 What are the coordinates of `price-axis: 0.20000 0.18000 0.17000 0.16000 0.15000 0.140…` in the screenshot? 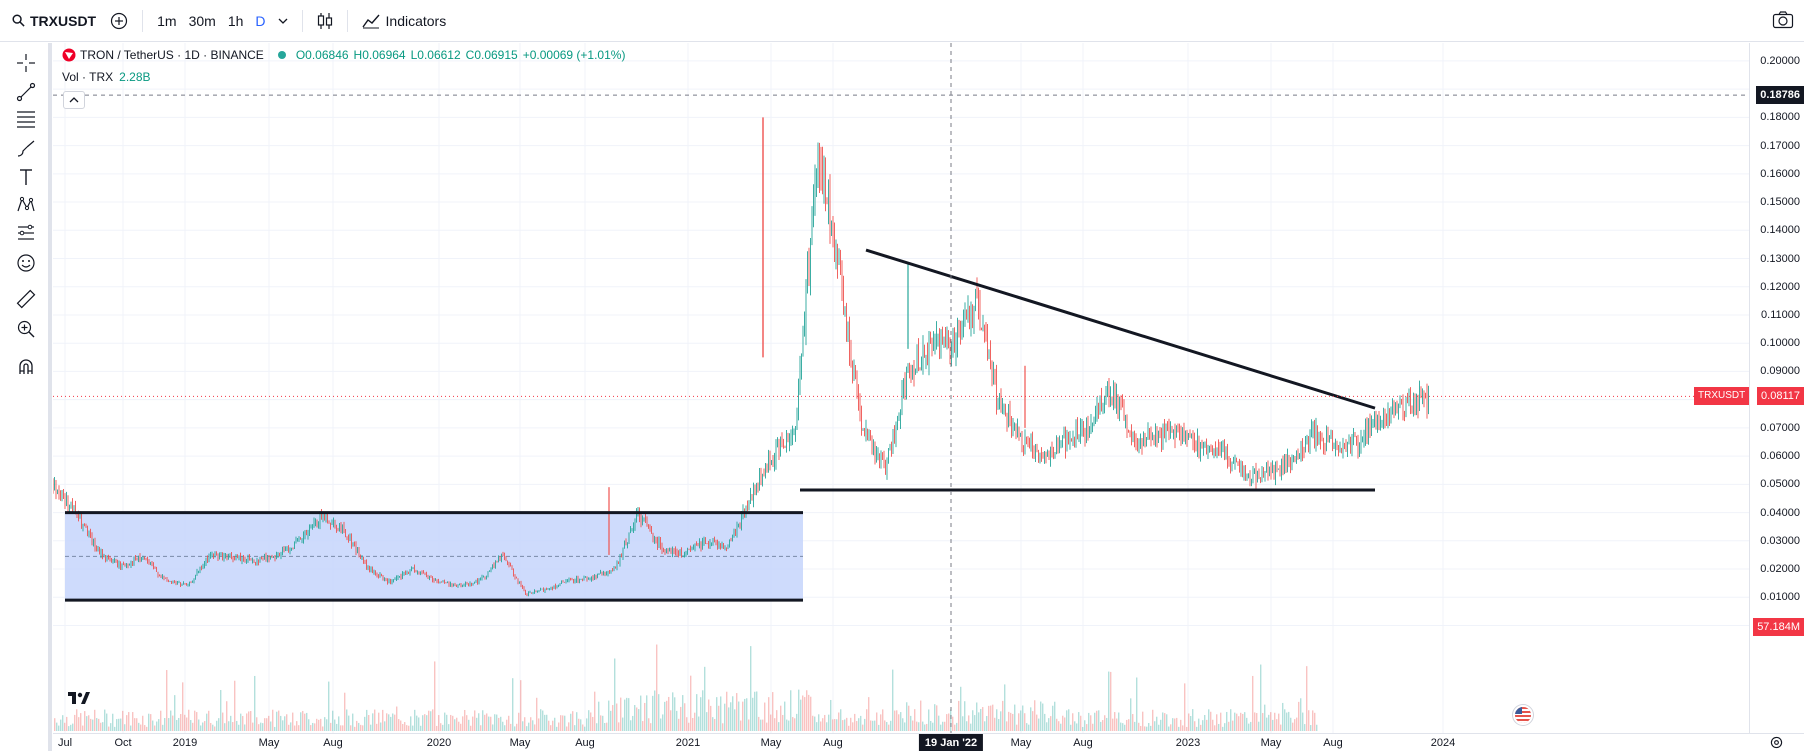 It's located at (1776, 388).